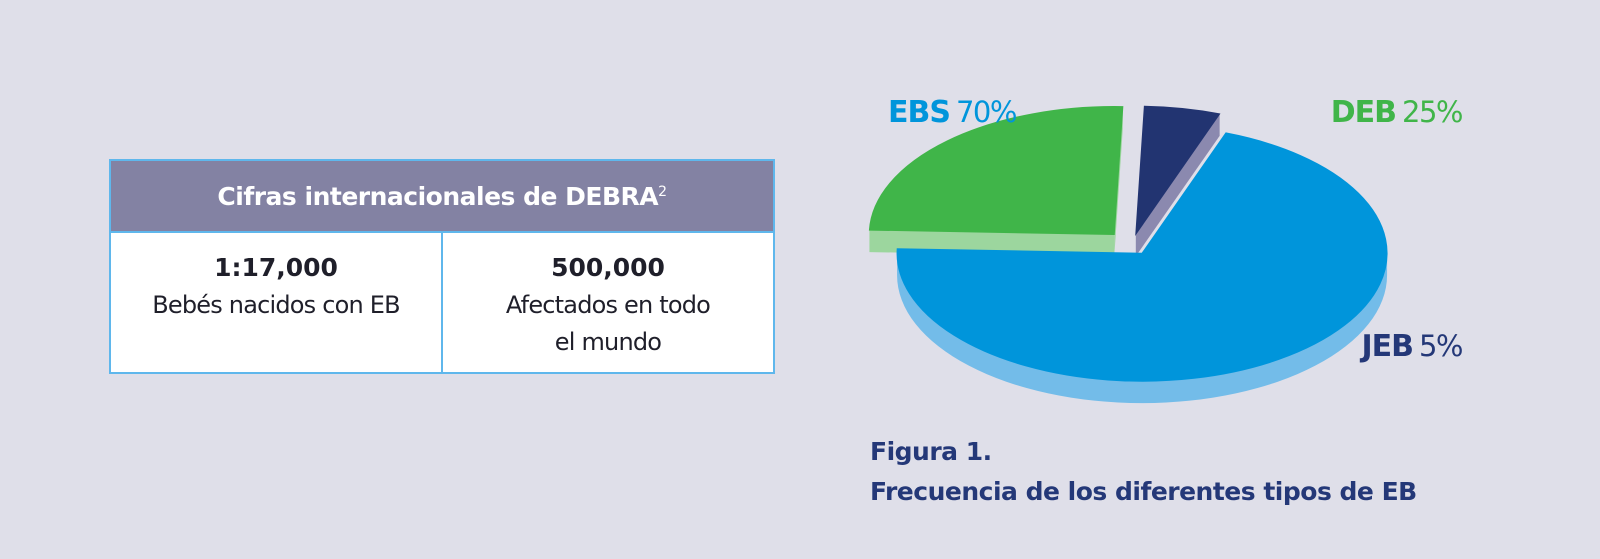 The image size is (1600, 559). What do you see at coordinates (608, 305) in the screenshot?
I see `stat-description: Afectados en todo` at bounding box center [608, 305].